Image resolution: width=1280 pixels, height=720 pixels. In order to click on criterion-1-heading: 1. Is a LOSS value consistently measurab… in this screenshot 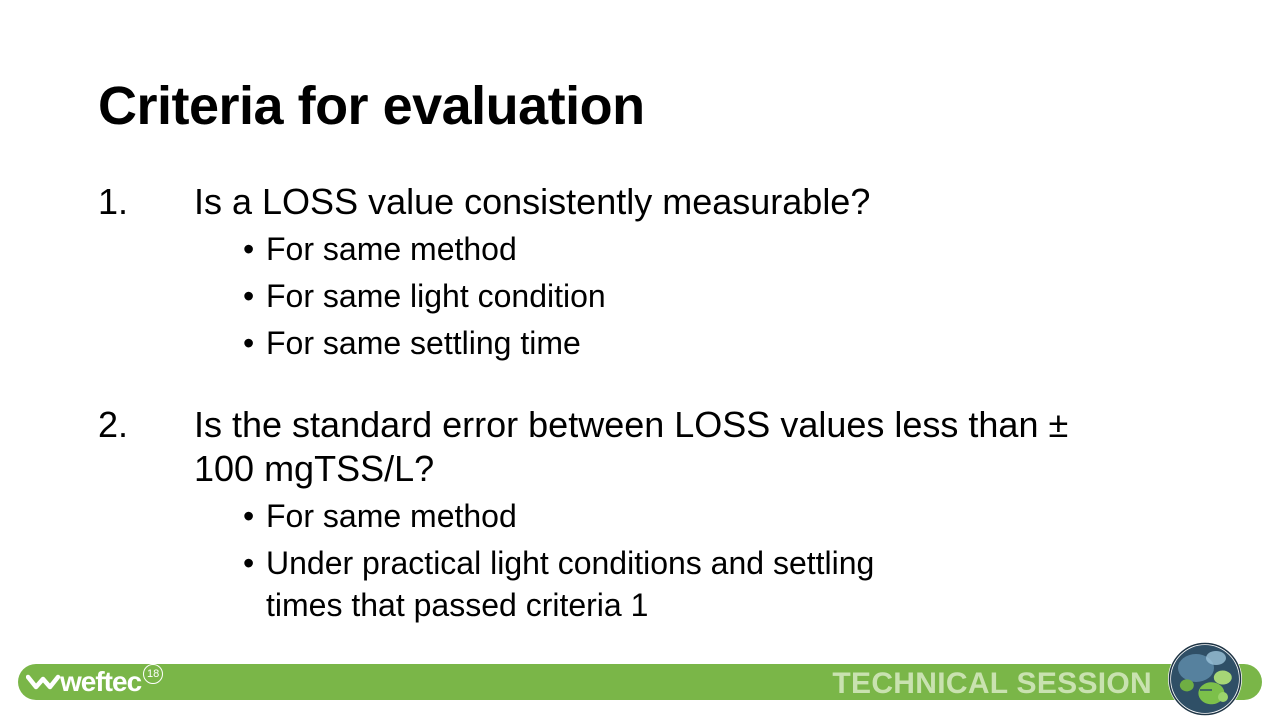, I will do `click(598, 202)`.